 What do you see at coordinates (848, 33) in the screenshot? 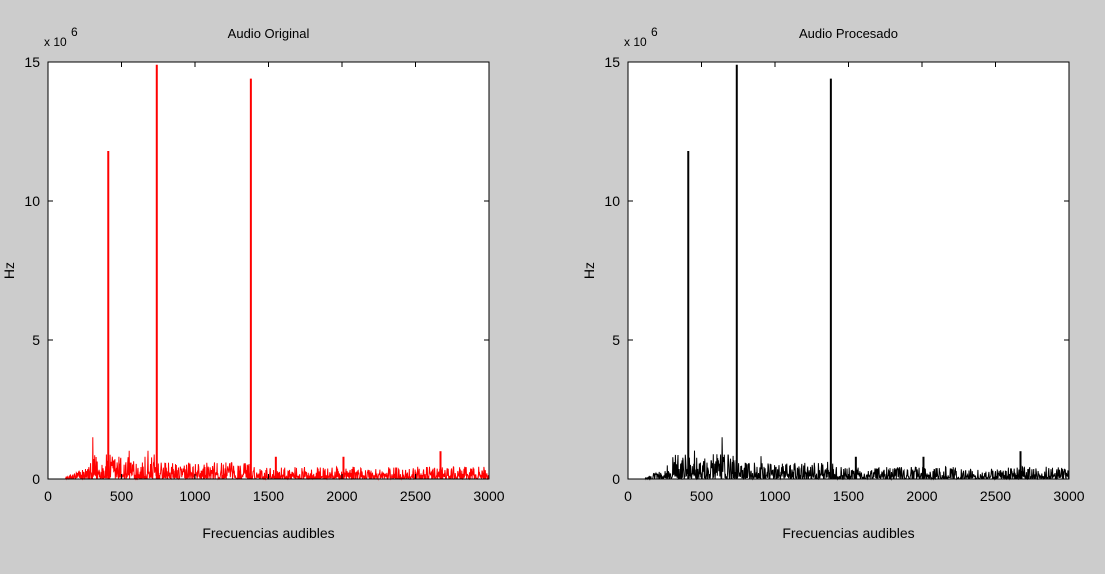
I see `chart-title: Audio Procesado` at bounding box center [848, 33].